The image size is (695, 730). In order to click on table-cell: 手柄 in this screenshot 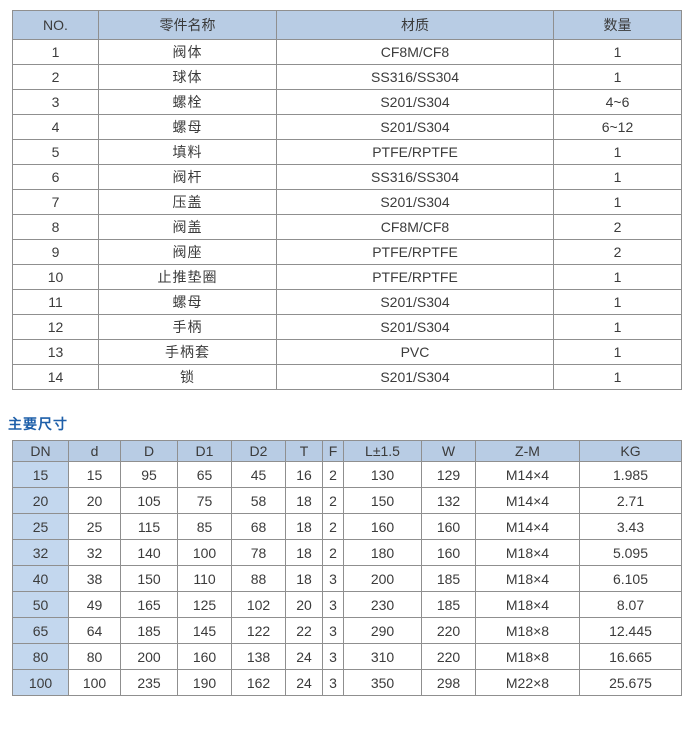, I will do `click(187, 327)`.